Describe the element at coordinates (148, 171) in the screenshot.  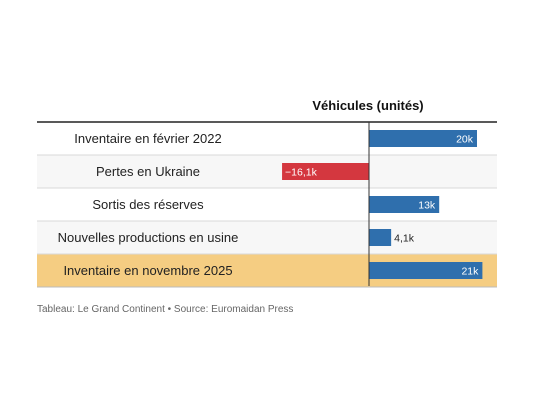
I see `row-label: Pertes en Ukraine` at that location.